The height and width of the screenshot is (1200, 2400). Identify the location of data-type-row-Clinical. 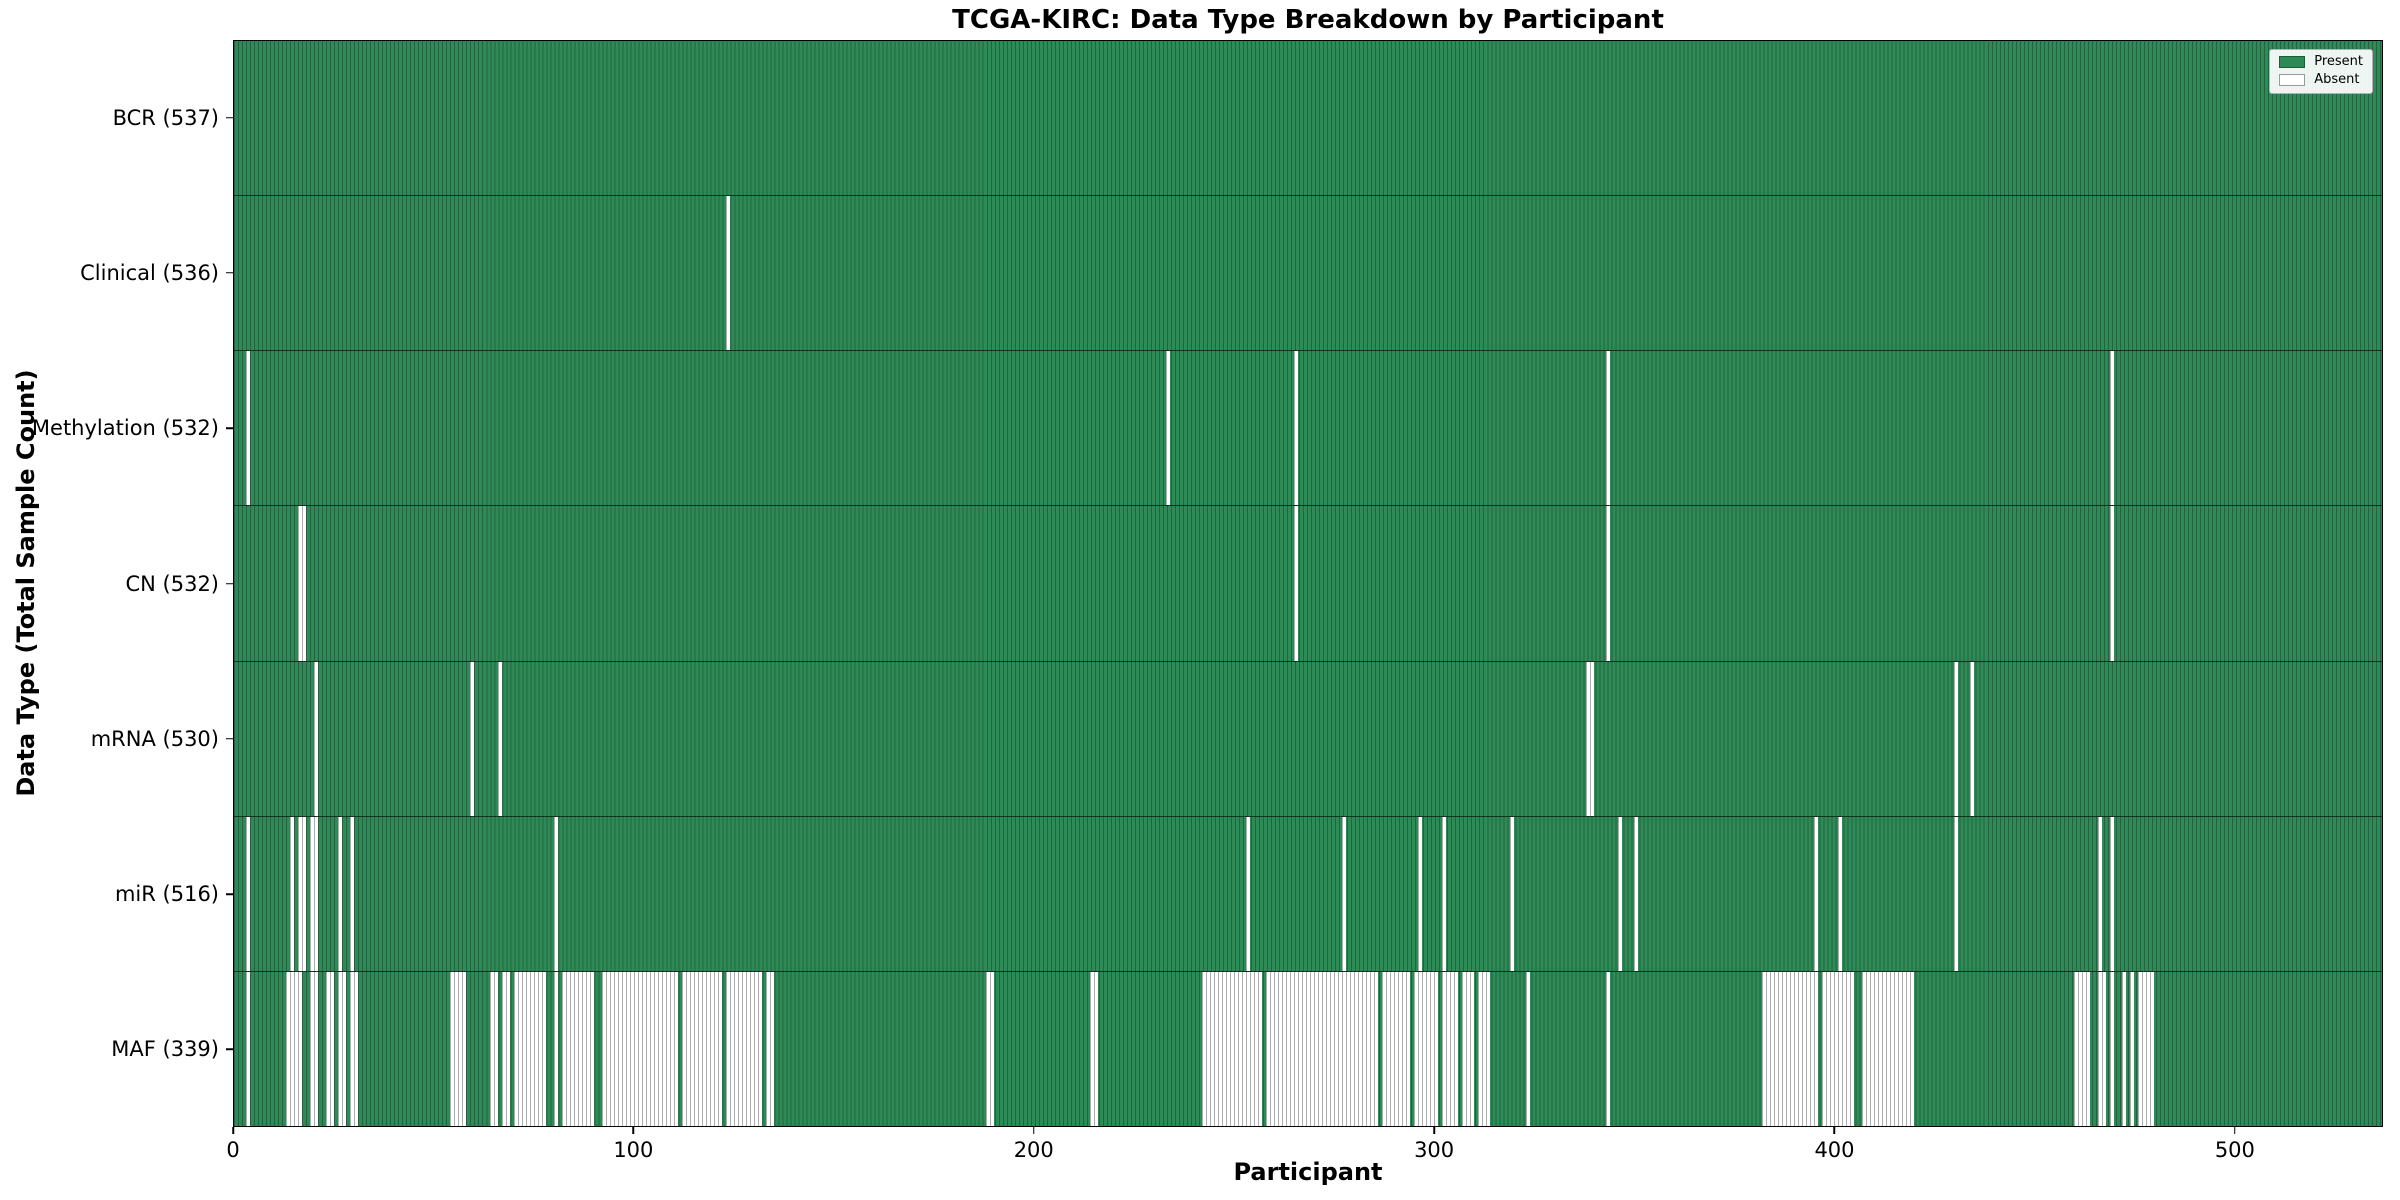
(1308, 274).